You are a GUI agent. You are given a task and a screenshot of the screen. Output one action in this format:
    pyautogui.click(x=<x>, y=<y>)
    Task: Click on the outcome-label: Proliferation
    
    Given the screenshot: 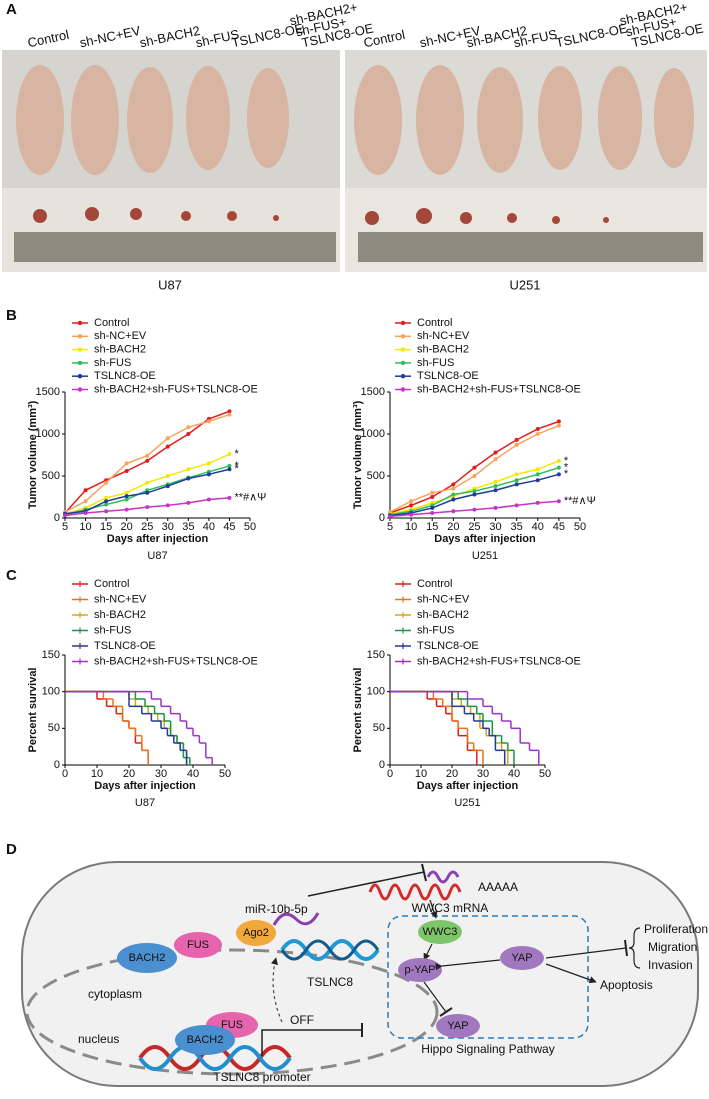 What is the action you would take?
    pyautogui.click(x=676, y=929)
    